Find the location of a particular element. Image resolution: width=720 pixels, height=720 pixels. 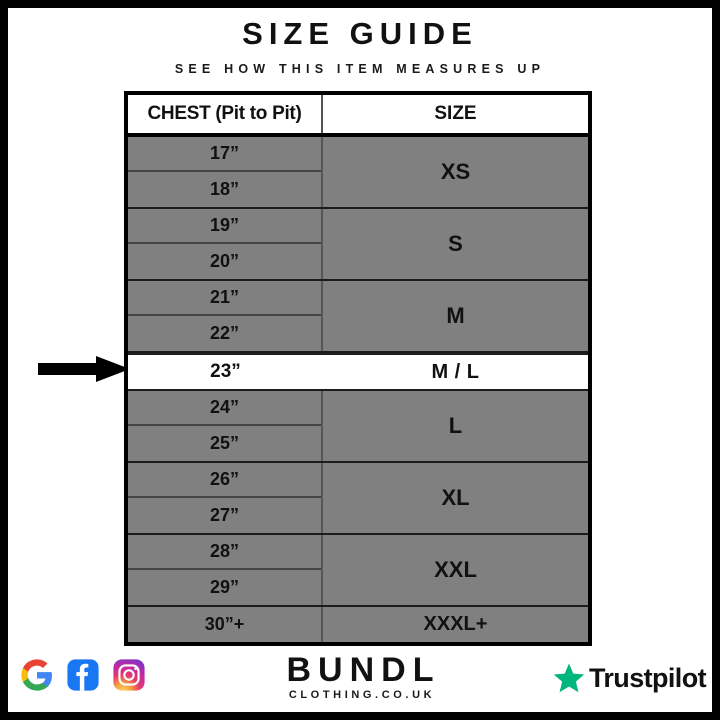

brand-name: BUNDL is located at coordinates (363, 670).